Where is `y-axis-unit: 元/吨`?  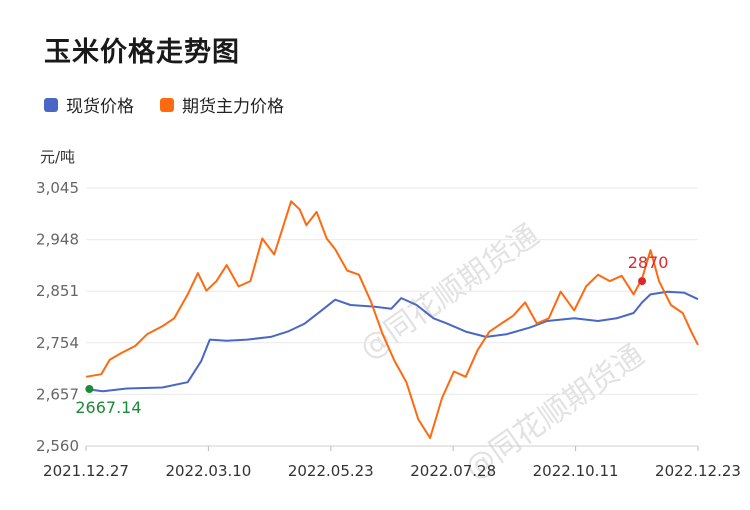
y-axis-unit: 元/吨 is located at coordinates (58, 157).